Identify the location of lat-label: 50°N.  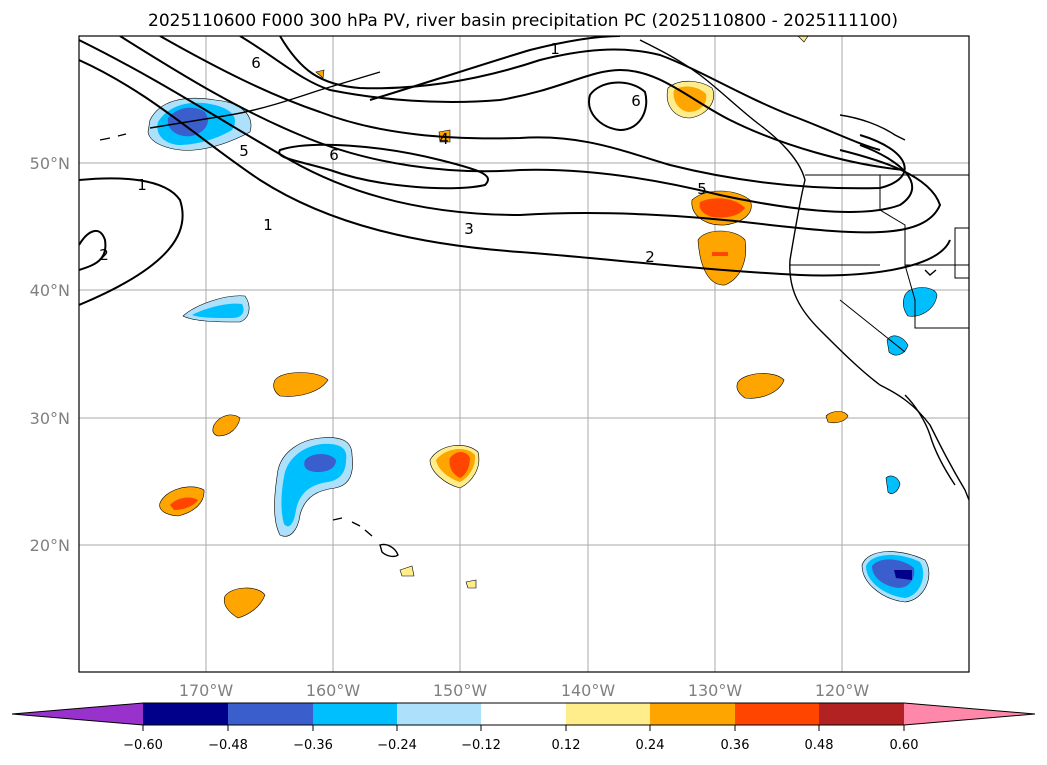
(50, 163).